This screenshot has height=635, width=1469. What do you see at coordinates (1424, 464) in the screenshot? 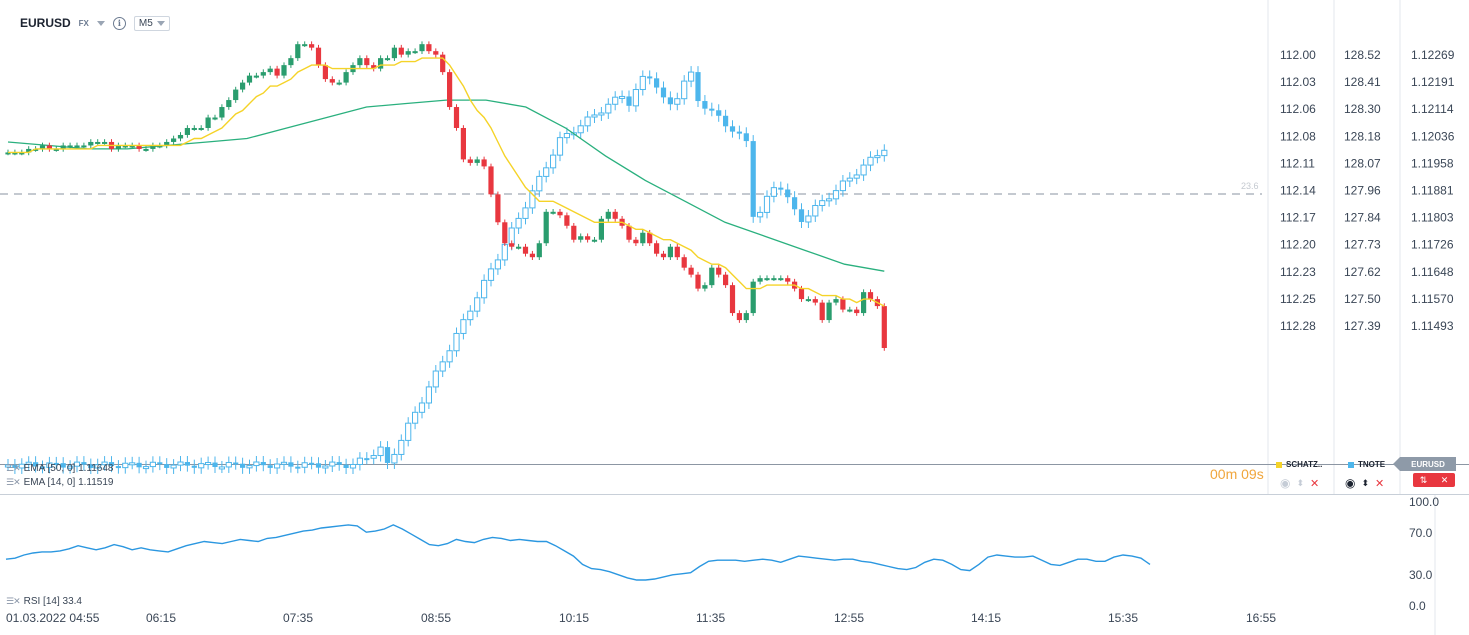
I see `overlay-tag-eurusd: EURUSD` at bounding box center [1424, 464].